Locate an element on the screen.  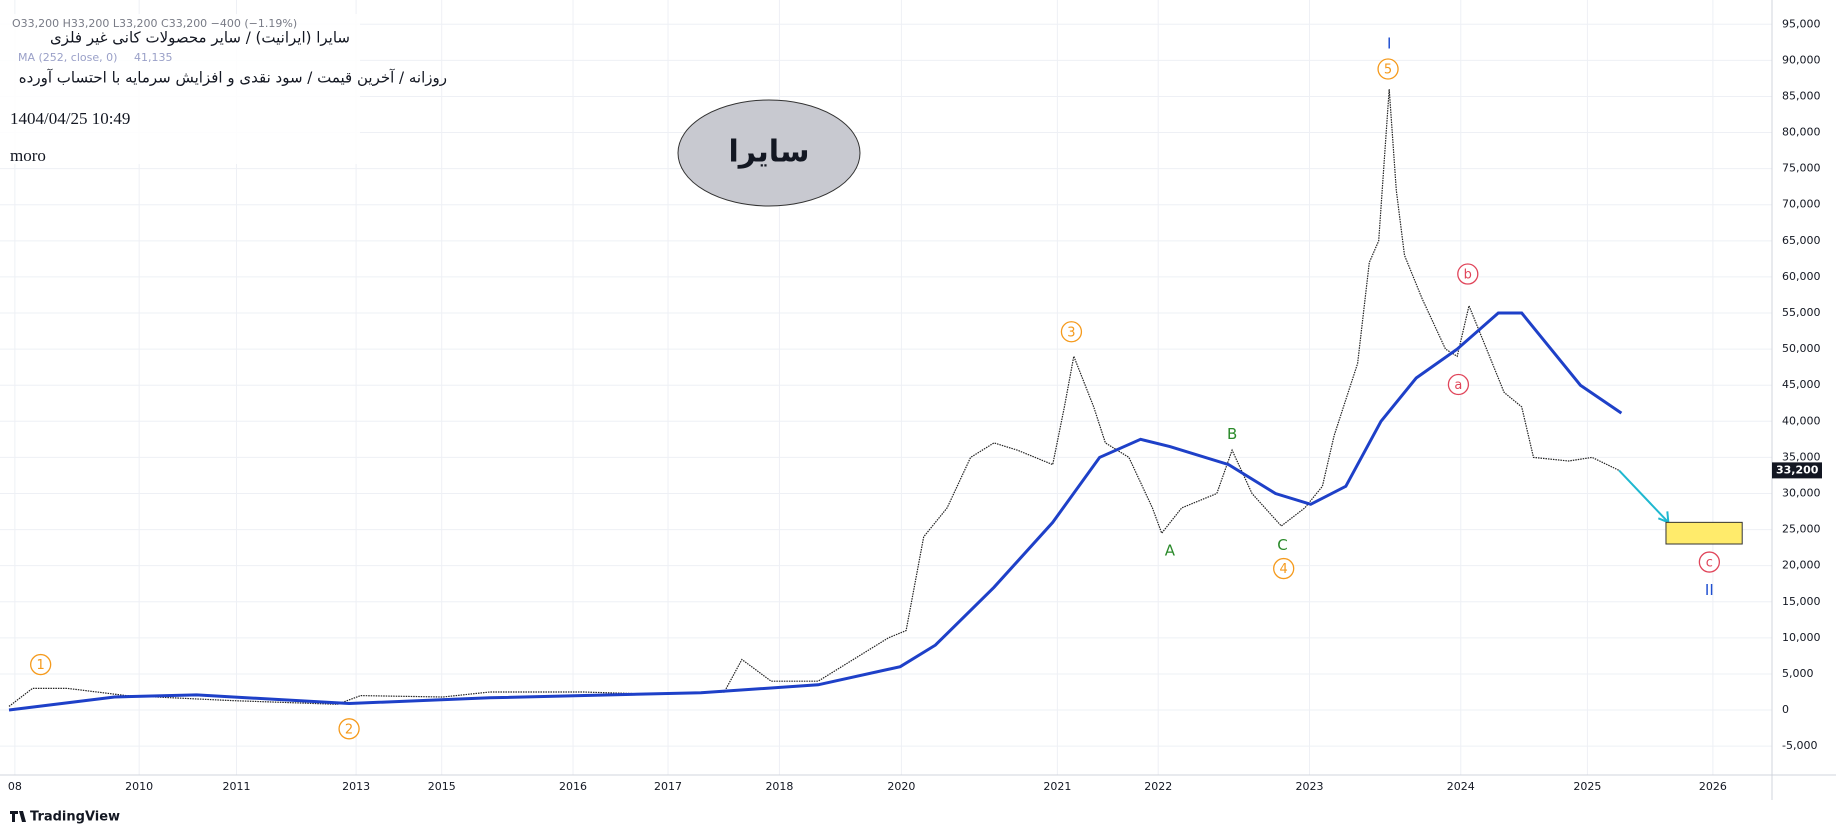
wave-label: b is located at coordinates (1468, 275).